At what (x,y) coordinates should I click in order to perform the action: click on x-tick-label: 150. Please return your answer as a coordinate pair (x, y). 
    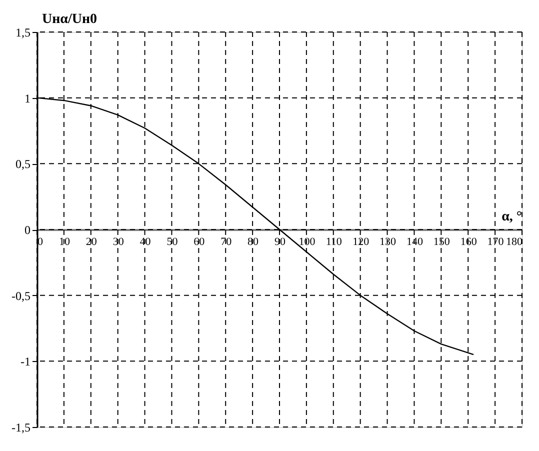
    Looking at the image, I should click on (441, 242).